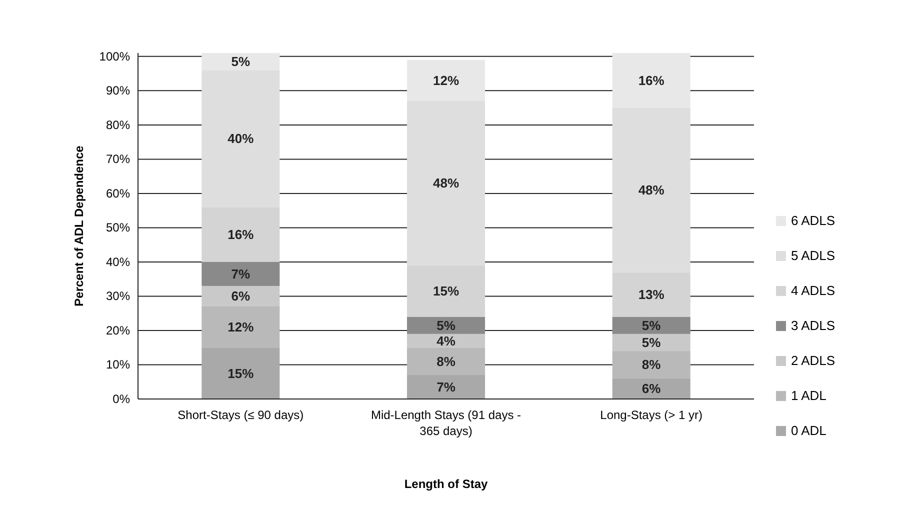 Image resolution: width=914 pixels, height=520 pixels. I want to click on data-label: 13%, so click(651, 294).